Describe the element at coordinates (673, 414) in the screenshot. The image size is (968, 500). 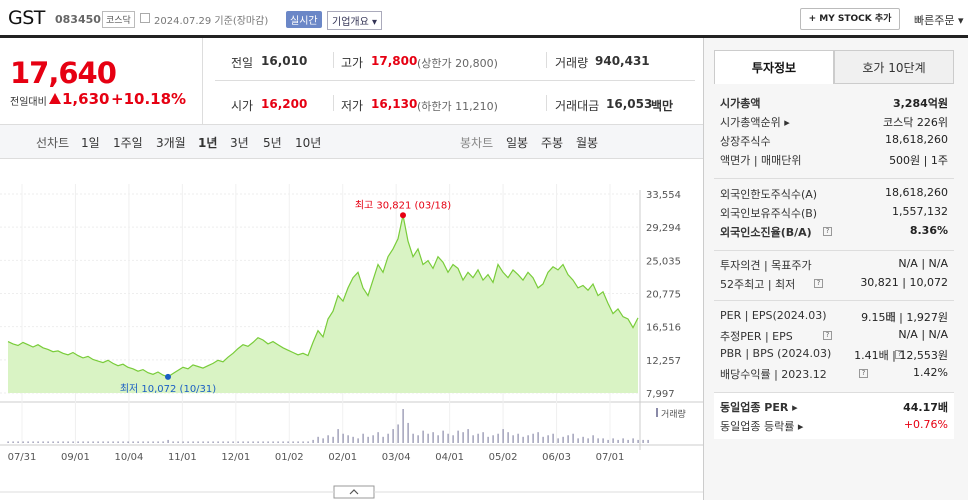
I see `volume-legend: 거래량` at that location.